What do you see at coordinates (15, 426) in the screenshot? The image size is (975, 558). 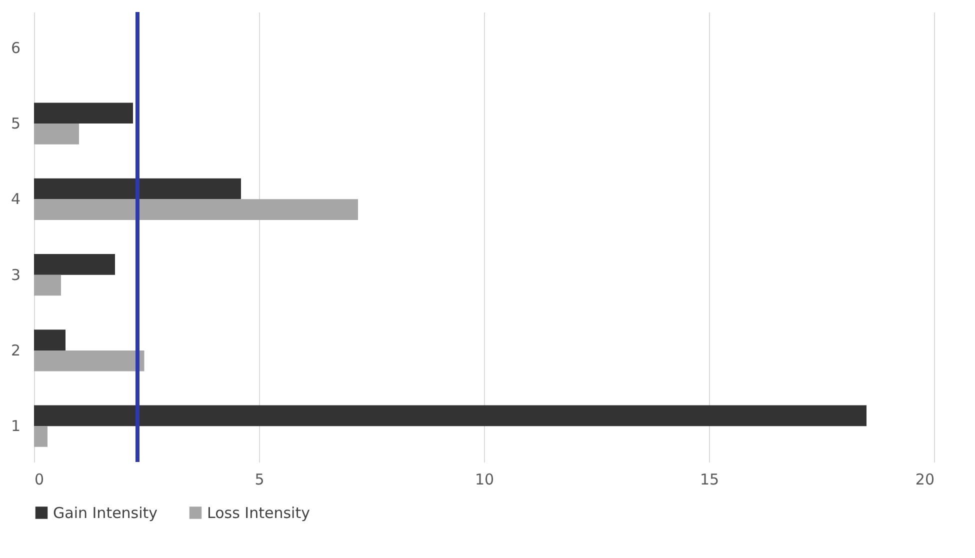 I see `y-tick-label: 1` at bounding box center [15, 426].